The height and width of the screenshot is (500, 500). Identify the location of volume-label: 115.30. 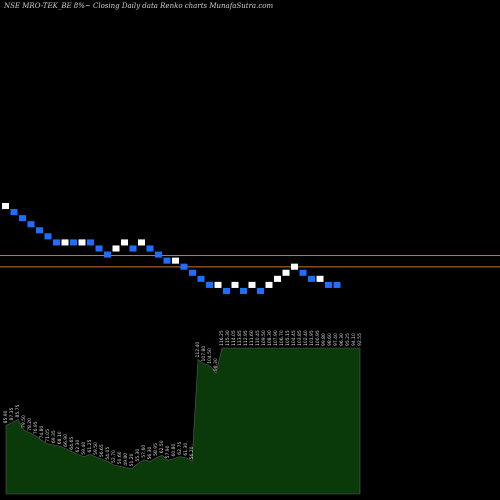
(228, 338).